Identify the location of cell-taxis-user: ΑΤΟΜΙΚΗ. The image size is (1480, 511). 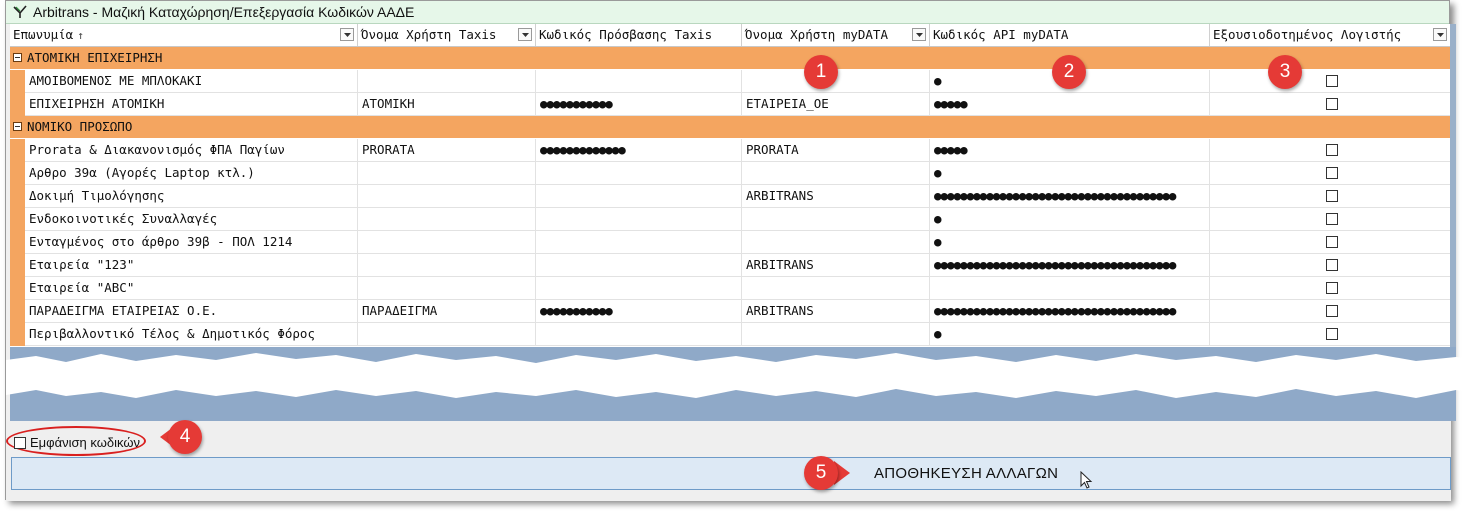
(447, 104).